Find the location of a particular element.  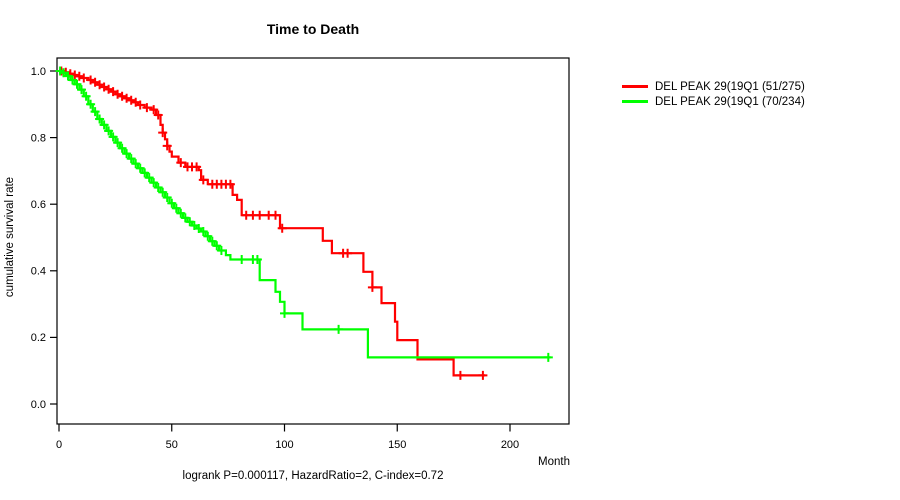

y-tick-label: 0.0 is located at coordinates (38, 405).